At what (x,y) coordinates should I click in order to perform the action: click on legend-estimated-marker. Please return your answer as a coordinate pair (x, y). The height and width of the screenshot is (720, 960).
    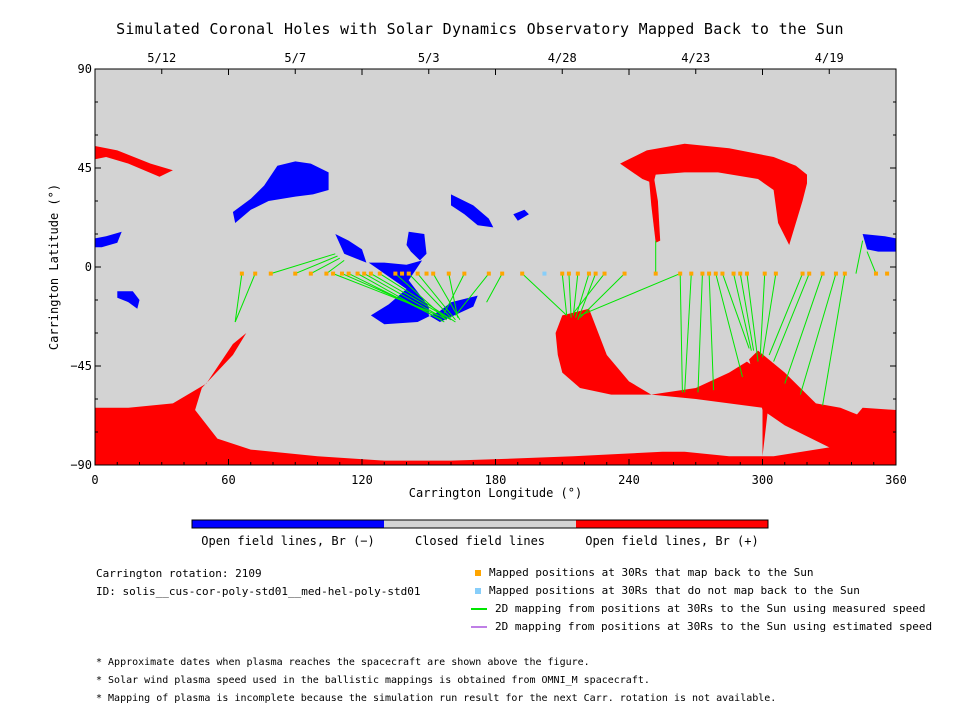
    Looking at the image, I should click on (479, 626).